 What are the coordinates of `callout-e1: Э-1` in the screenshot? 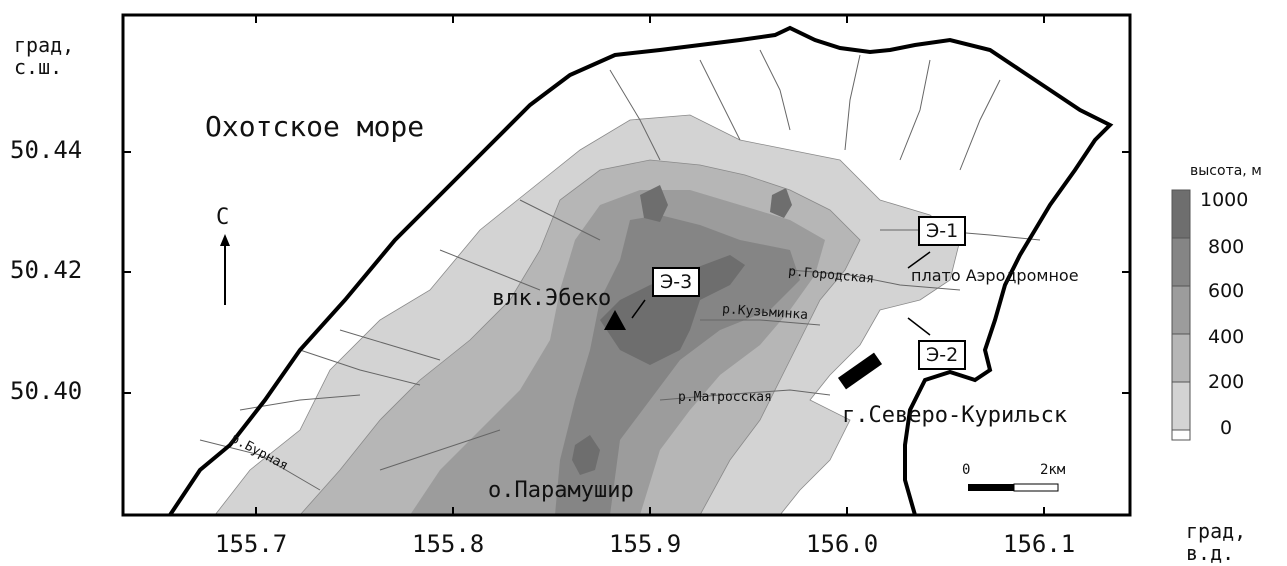 It's located at (942, 231).